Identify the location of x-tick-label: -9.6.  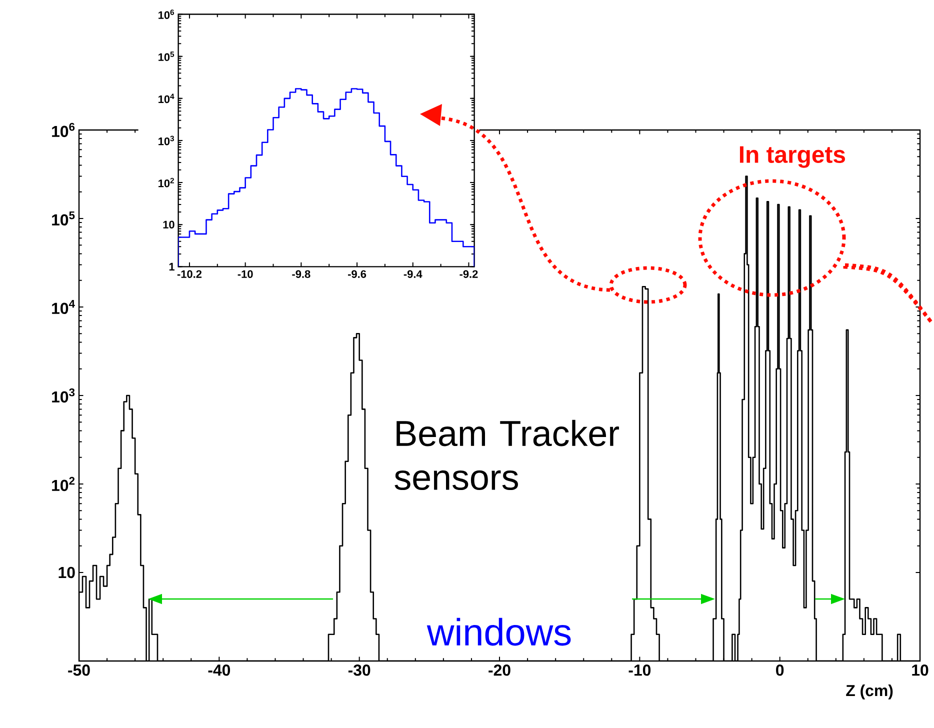
(357, 274).